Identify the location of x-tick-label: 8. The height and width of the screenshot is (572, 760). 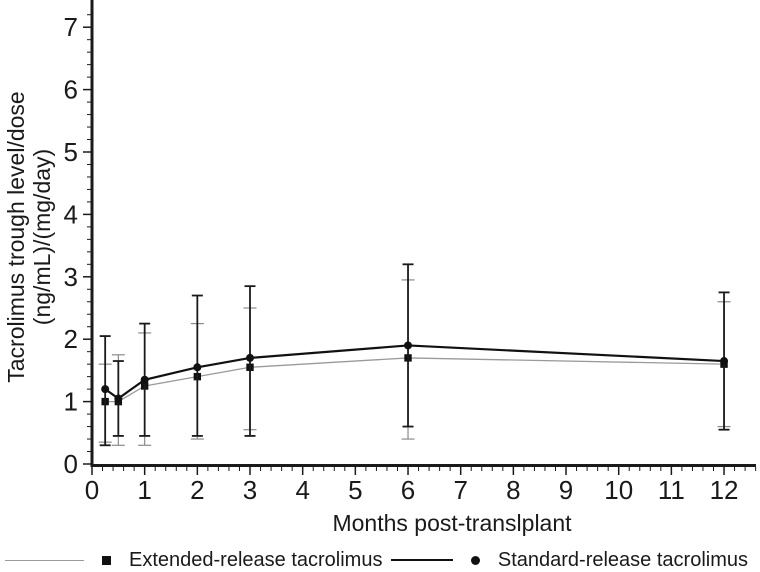
(513, 490).